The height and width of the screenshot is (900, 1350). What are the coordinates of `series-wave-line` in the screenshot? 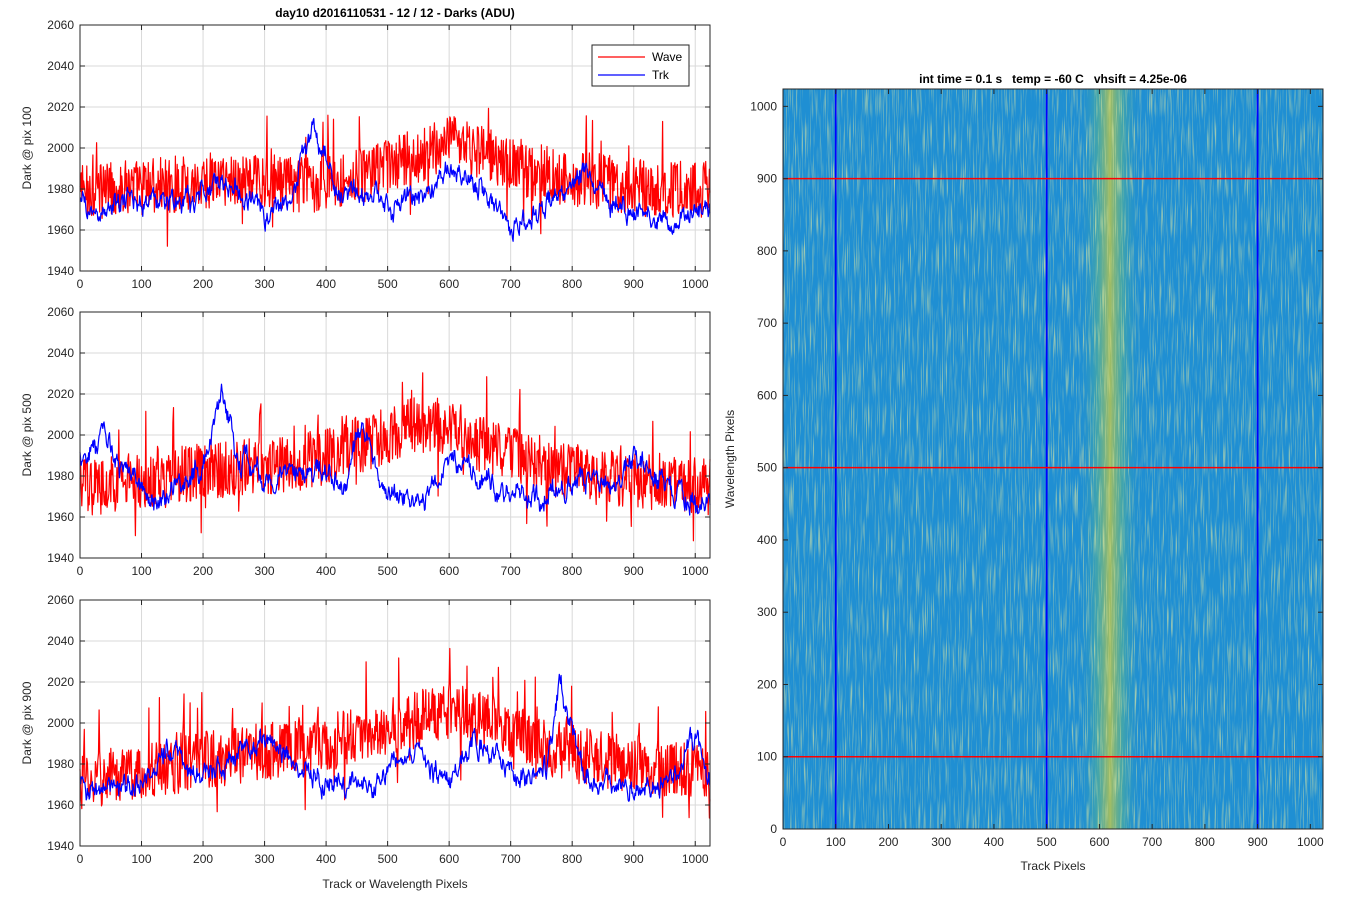 It's located at (395, 177).